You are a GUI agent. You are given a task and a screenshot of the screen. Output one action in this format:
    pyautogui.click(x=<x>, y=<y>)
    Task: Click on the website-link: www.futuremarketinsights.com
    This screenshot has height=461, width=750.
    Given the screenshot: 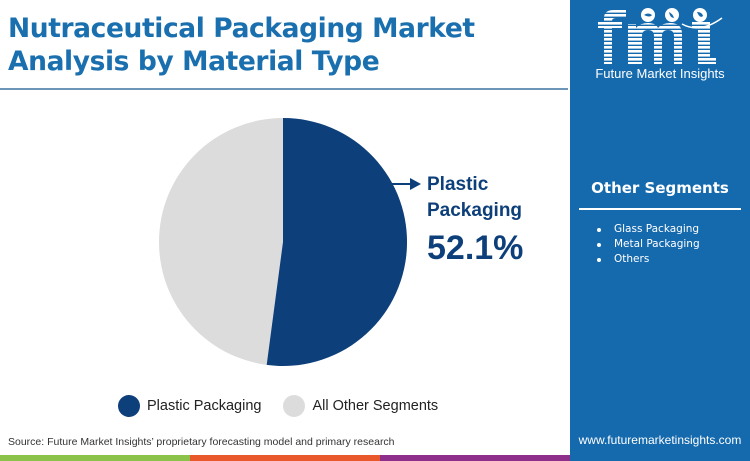 What is the action you would take?
    pyautogui.click(x=660, y=440)
    